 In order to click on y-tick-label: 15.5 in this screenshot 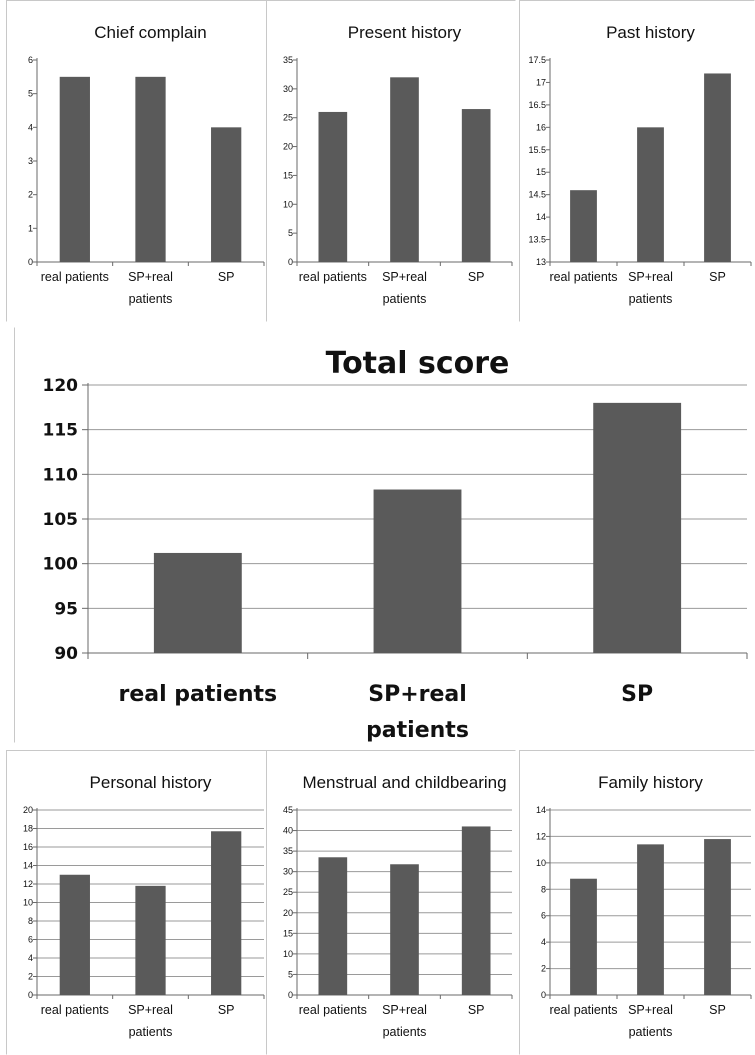, I will do `click(537, 150)`.